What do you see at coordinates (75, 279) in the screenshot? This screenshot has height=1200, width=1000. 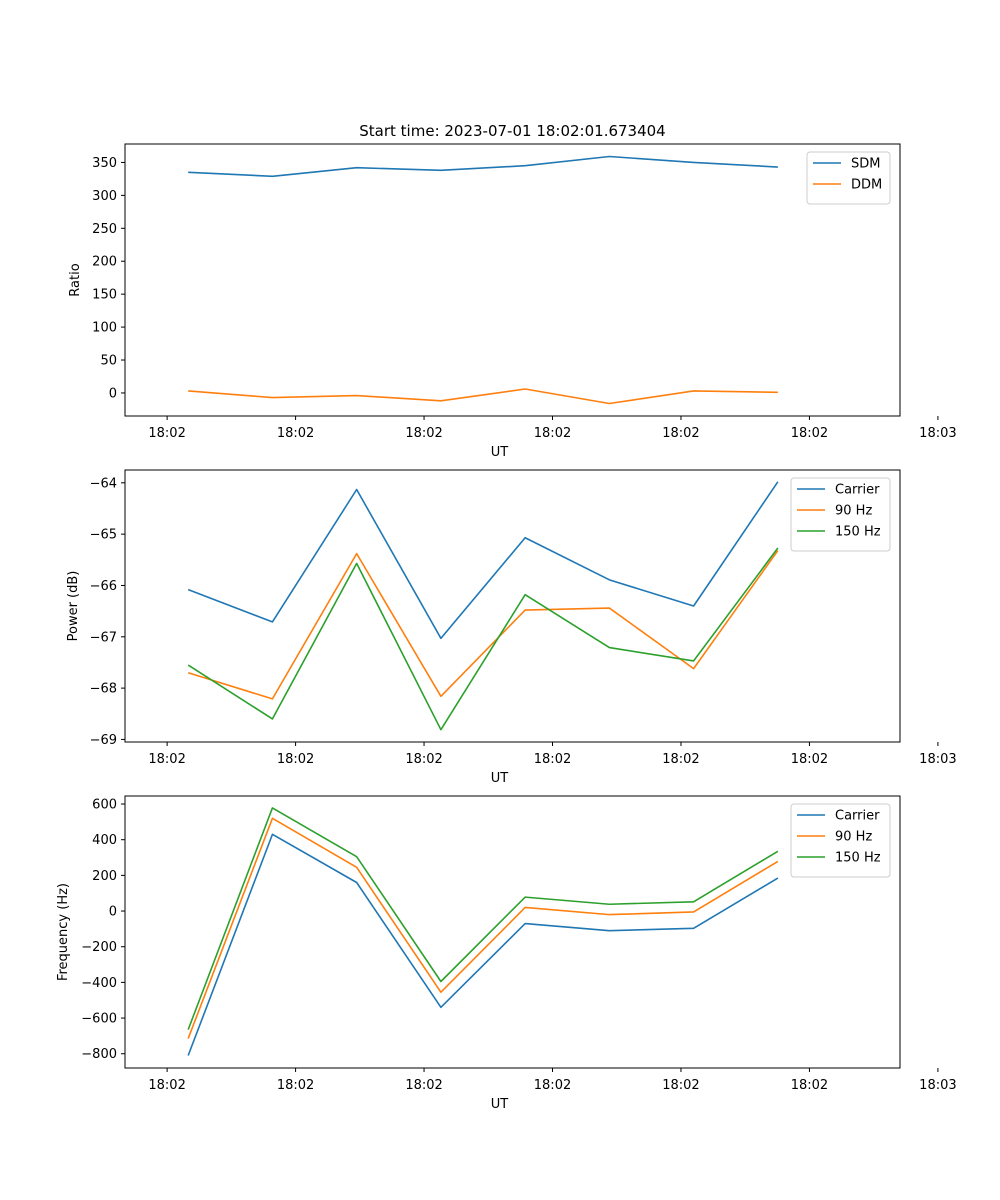 I see `y-axis-label: Ratio` at bounding box center [75, 279].